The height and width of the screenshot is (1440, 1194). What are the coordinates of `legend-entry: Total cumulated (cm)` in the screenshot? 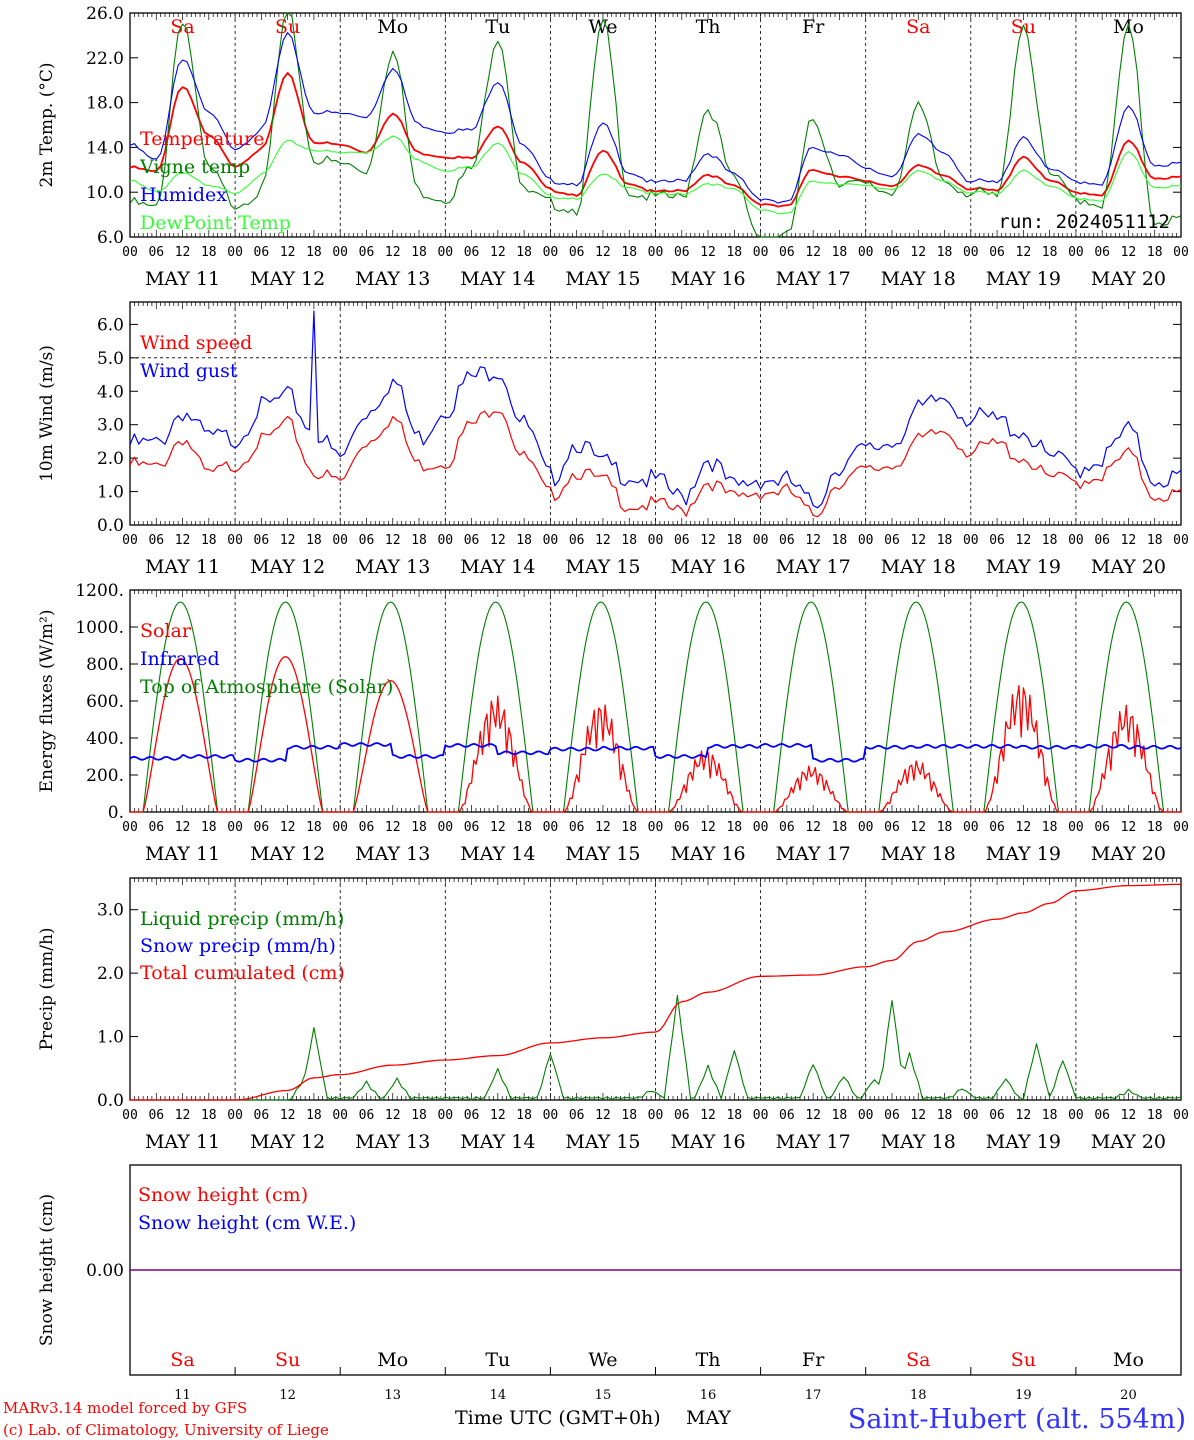 It's located at (242, 973).